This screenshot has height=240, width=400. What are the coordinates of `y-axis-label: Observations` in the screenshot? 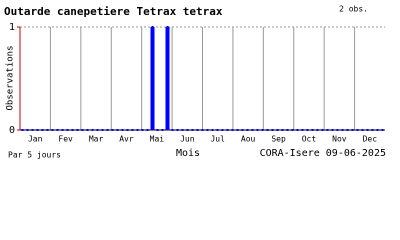 It's located at (11, 77).